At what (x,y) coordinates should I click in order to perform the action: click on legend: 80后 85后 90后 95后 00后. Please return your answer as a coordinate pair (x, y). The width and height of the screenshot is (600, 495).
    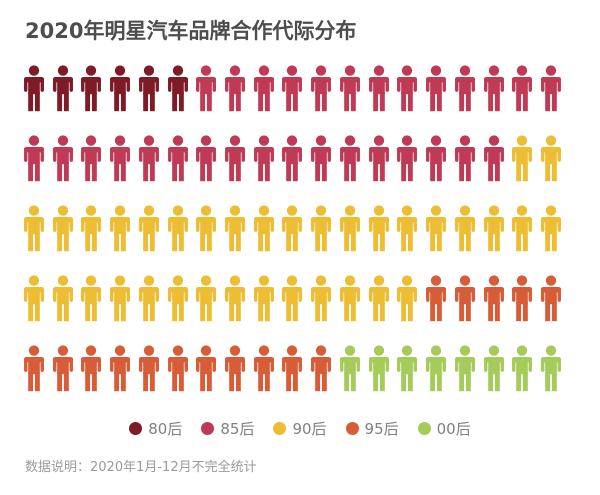
    Looking at the image, I should click on (300, 428).